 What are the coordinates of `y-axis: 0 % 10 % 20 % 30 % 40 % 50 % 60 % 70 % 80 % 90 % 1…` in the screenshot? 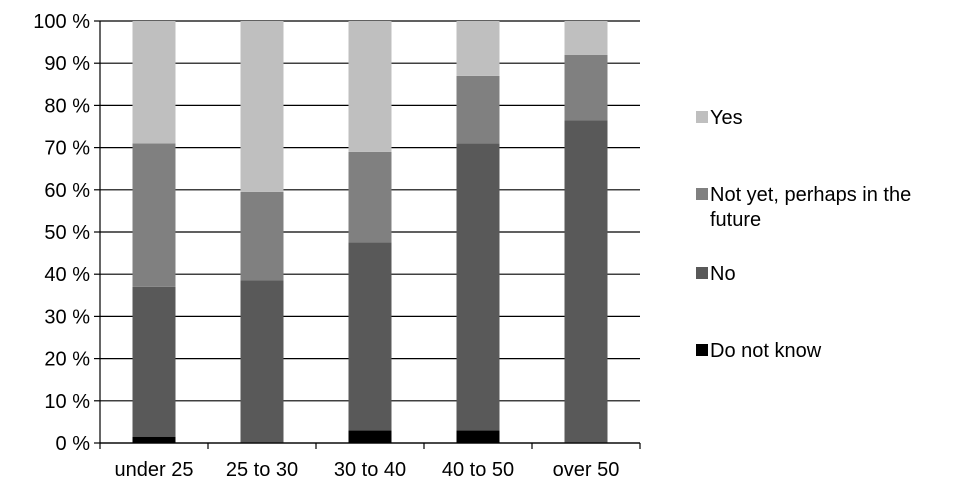 It's located at (67, 233).